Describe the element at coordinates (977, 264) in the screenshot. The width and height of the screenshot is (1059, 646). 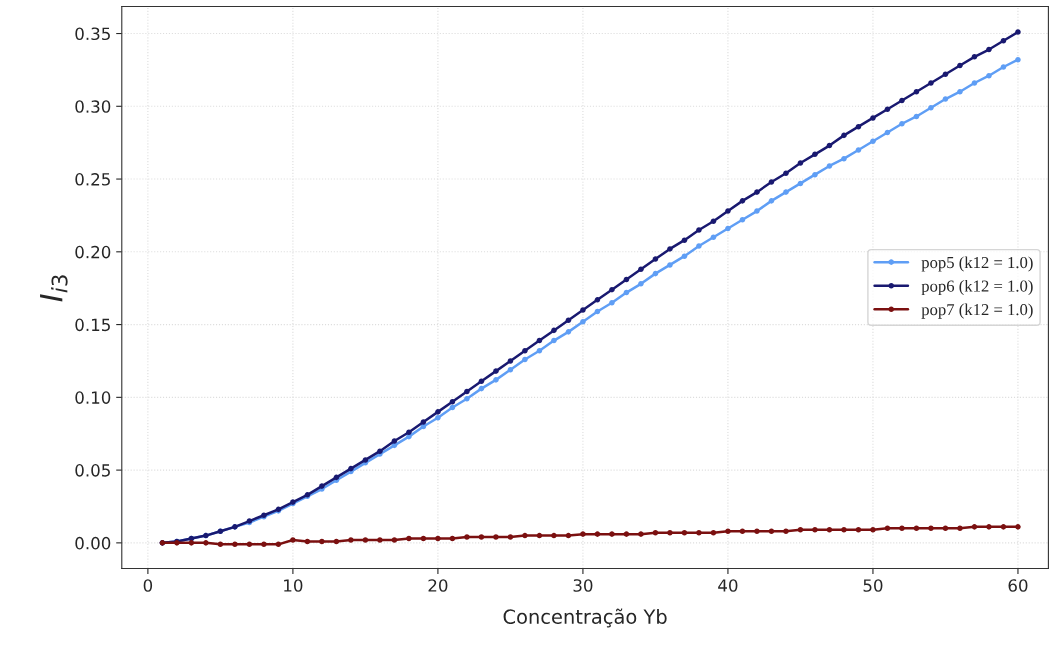
I see `legend-label: pop5 (k12 = 1.0)` at that location.